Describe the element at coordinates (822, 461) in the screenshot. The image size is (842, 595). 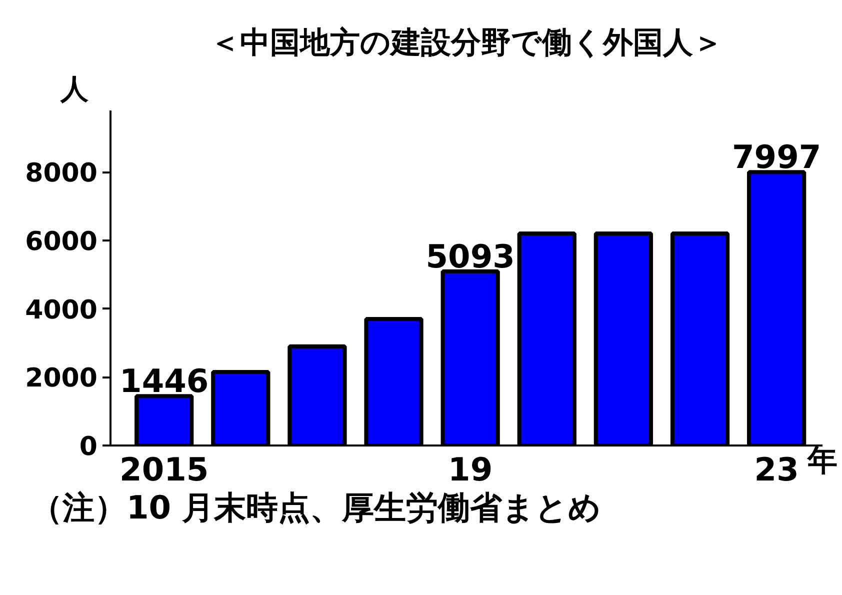
I see `x-axis-title: 年` at that location.